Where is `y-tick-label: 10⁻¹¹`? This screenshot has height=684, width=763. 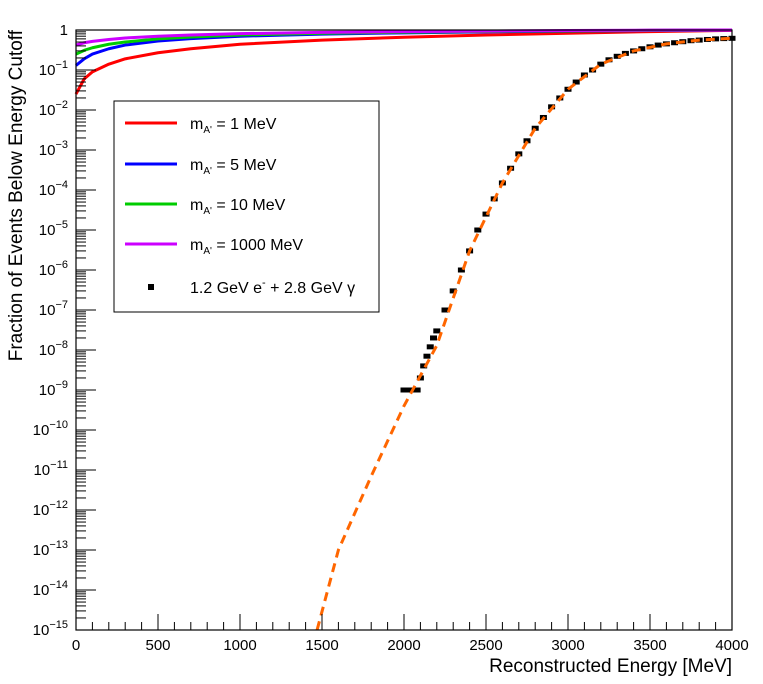
y-tick-label: 10⁻¹¹ is located at coordinates (50, 469).